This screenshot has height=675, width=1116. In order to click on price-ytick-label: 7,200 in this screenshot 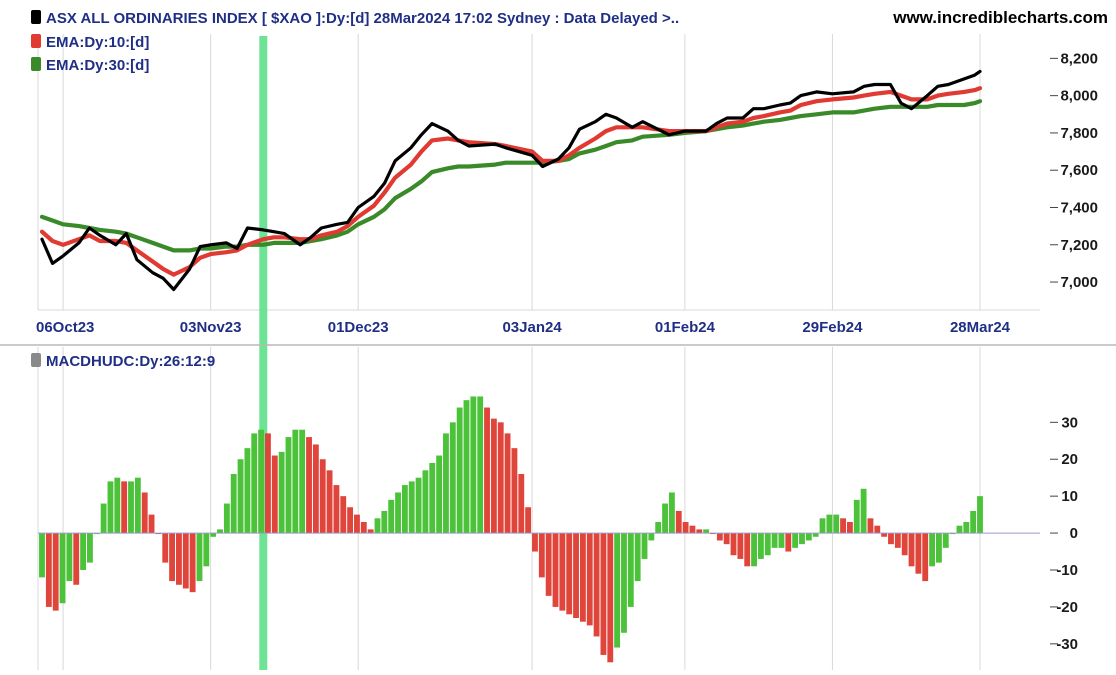, I will do `click(1079, 245)`.